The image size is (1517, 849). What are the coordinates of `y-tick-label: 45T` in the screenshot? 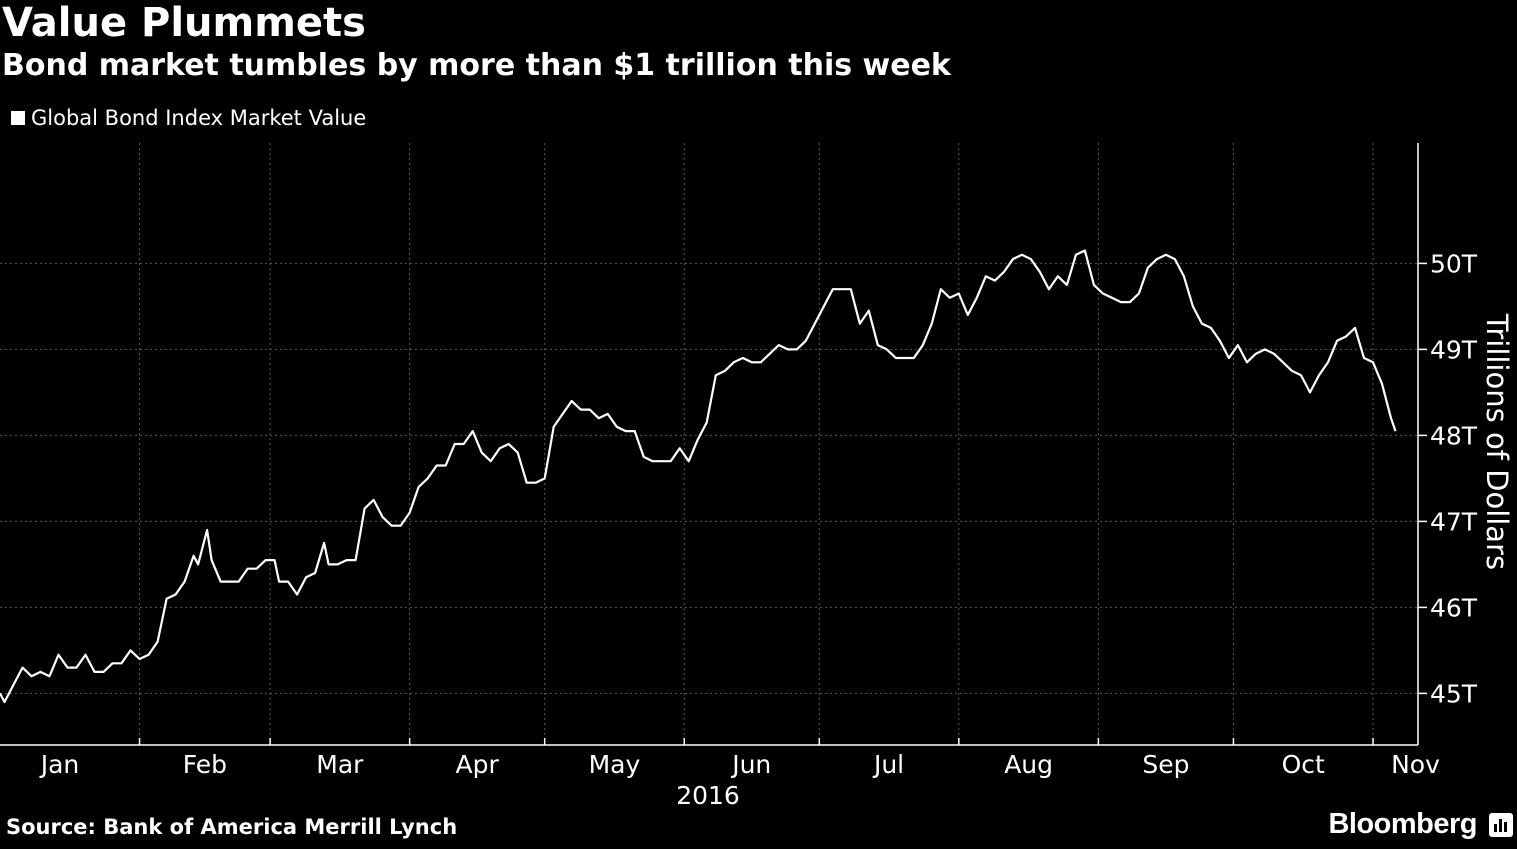 It's located at (1454, 693).